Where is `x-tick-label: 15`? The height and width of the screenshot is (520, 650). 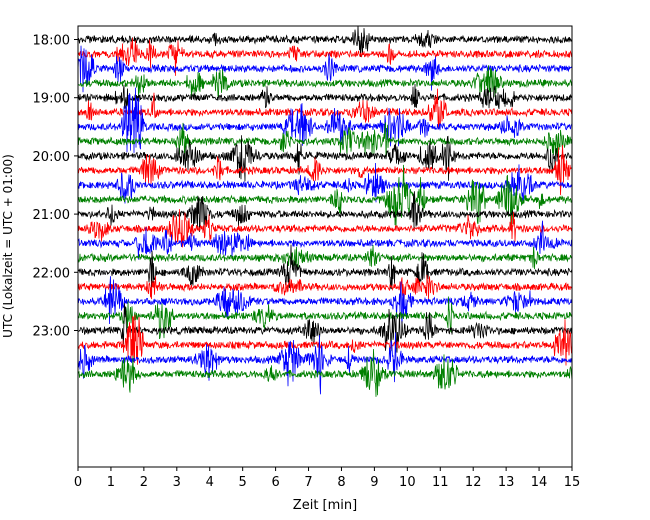 x-tick-label: 15 is located at coordinates (572, 482).